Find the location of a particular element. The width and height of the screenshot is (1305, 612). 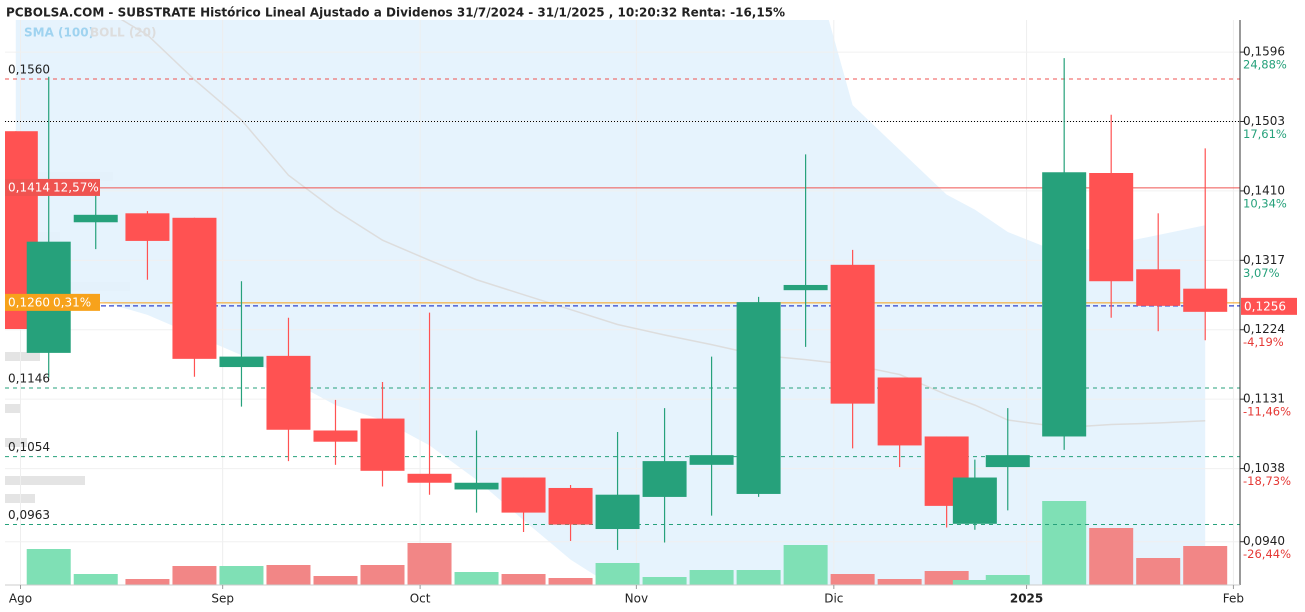

x-tick-label: Feb is located at coordinates (1233, 599).